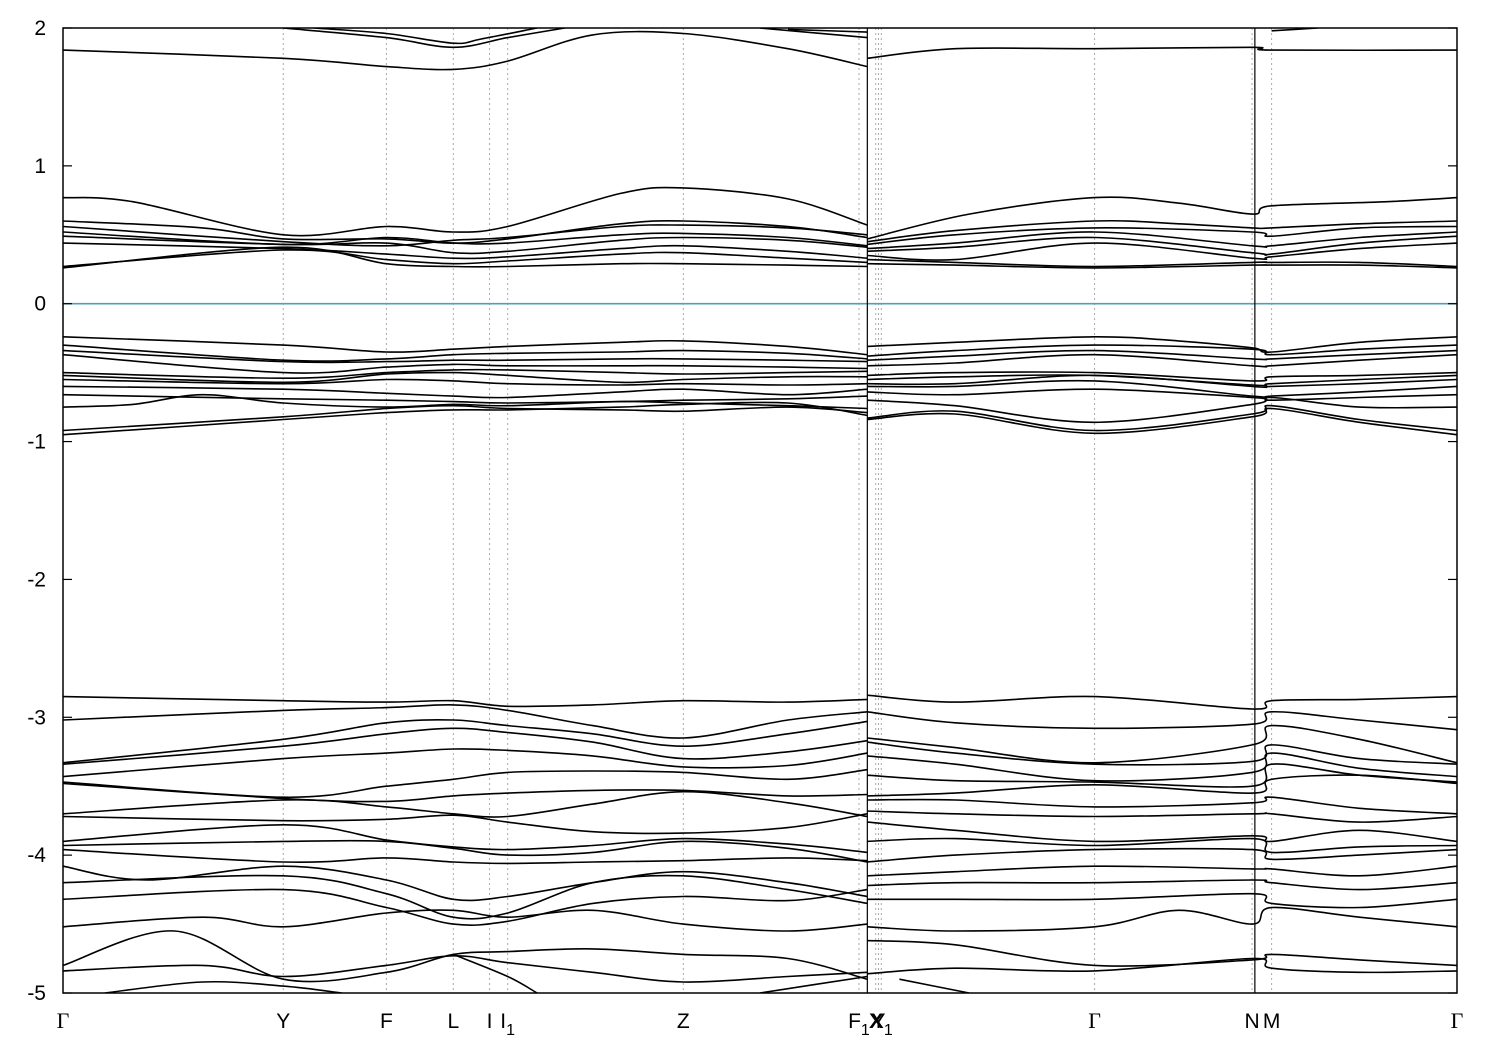 This screenshot has width=1500, height=1050. What do you see at coordinates (1272, 1021) in the screenshot?
I see `kpoint-label-13: M` at bounding box center [1272, 1021].